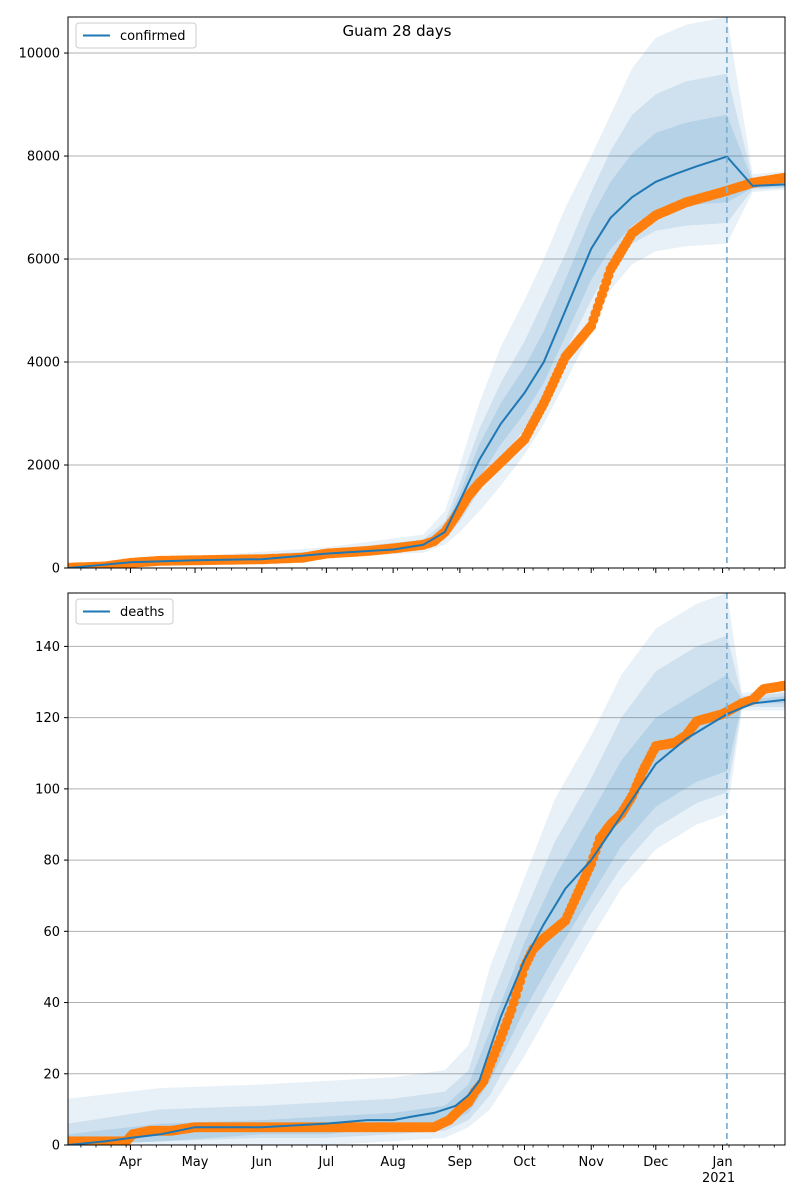 The height and width of the screenshot is (1200, 800). I want to click on x-tick-label: Oct, so click(524, 1162).